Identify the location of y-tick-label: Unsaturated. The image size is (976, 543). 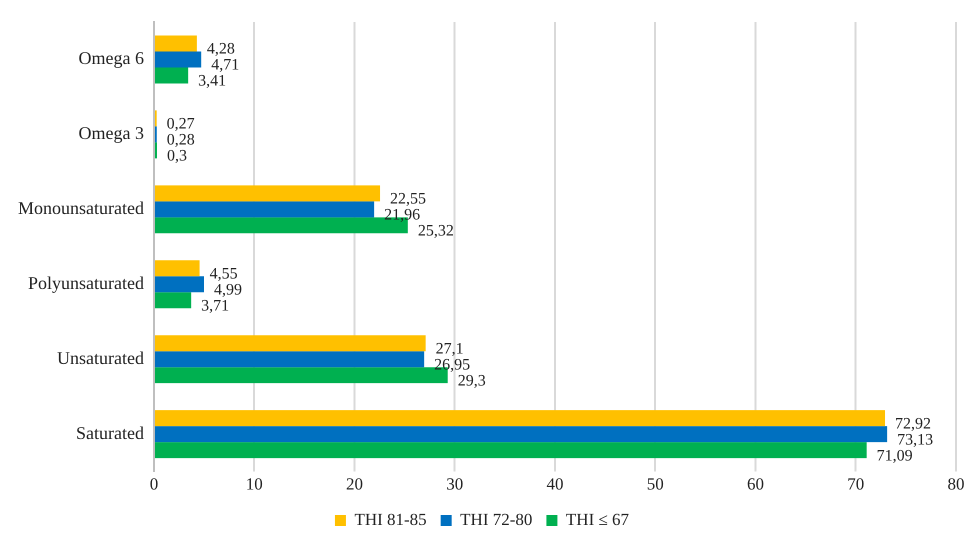
(100, 358).